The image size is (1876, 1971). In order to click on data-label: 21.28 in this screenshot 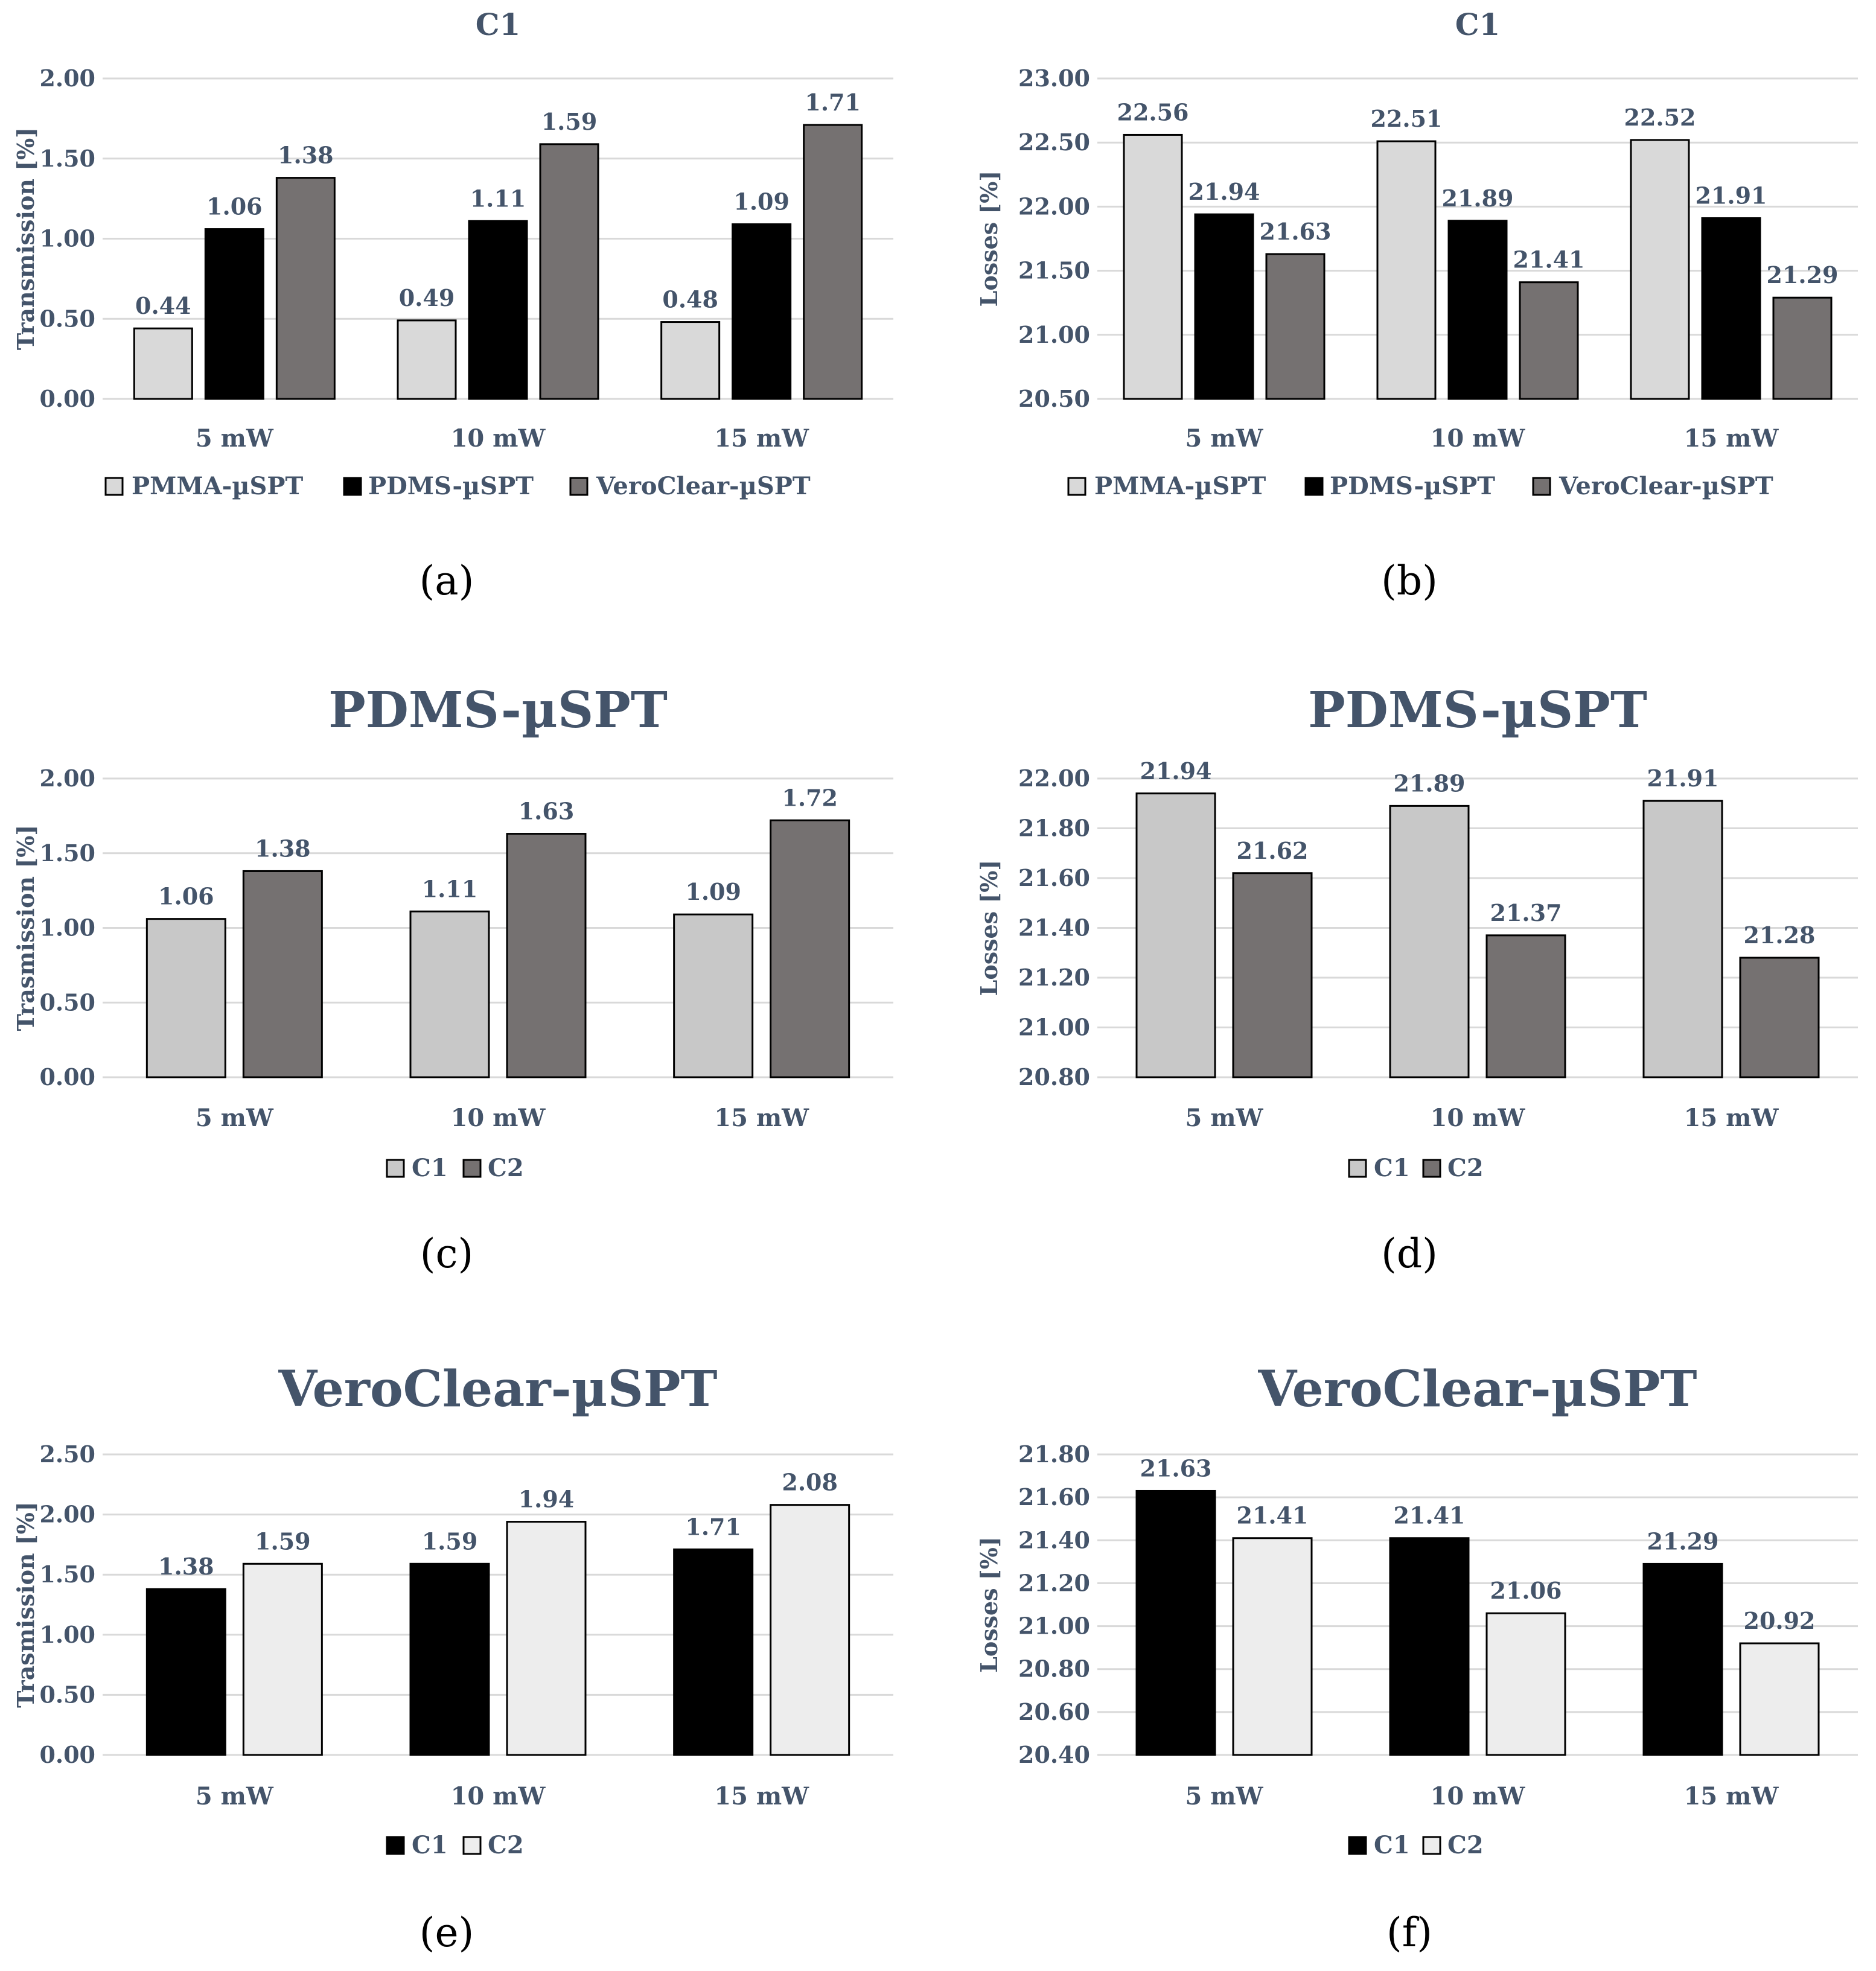, I will do `click(1780, 935)`.